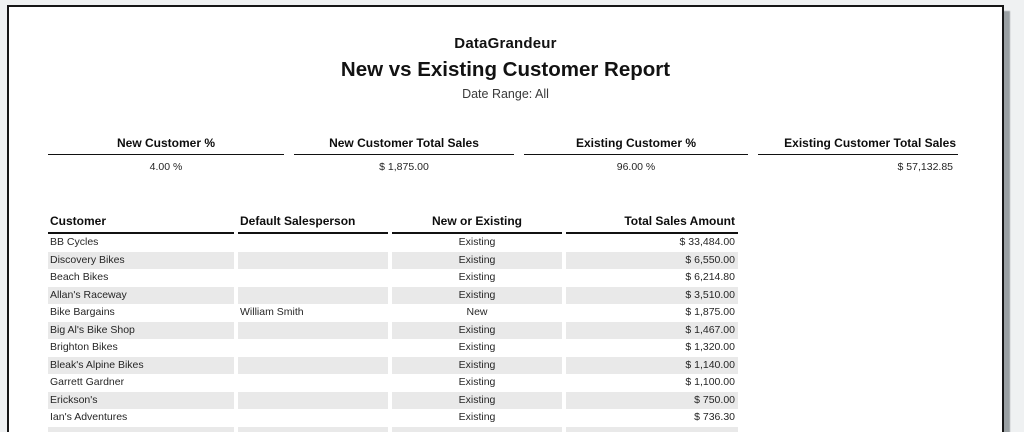  Describe the element at coordinates (652, 223) in the screenshot. I see `col-header-total-sales-amount: Total Sales Amount` at that location.